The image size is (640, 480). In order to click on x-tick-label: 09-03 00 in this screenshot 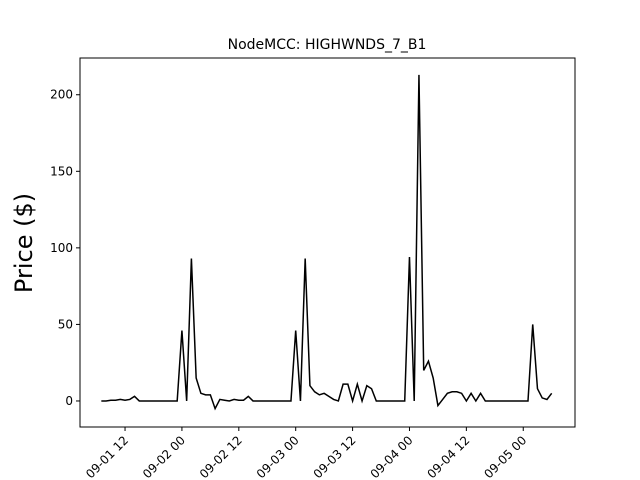, I will do `click(278, 456)`.